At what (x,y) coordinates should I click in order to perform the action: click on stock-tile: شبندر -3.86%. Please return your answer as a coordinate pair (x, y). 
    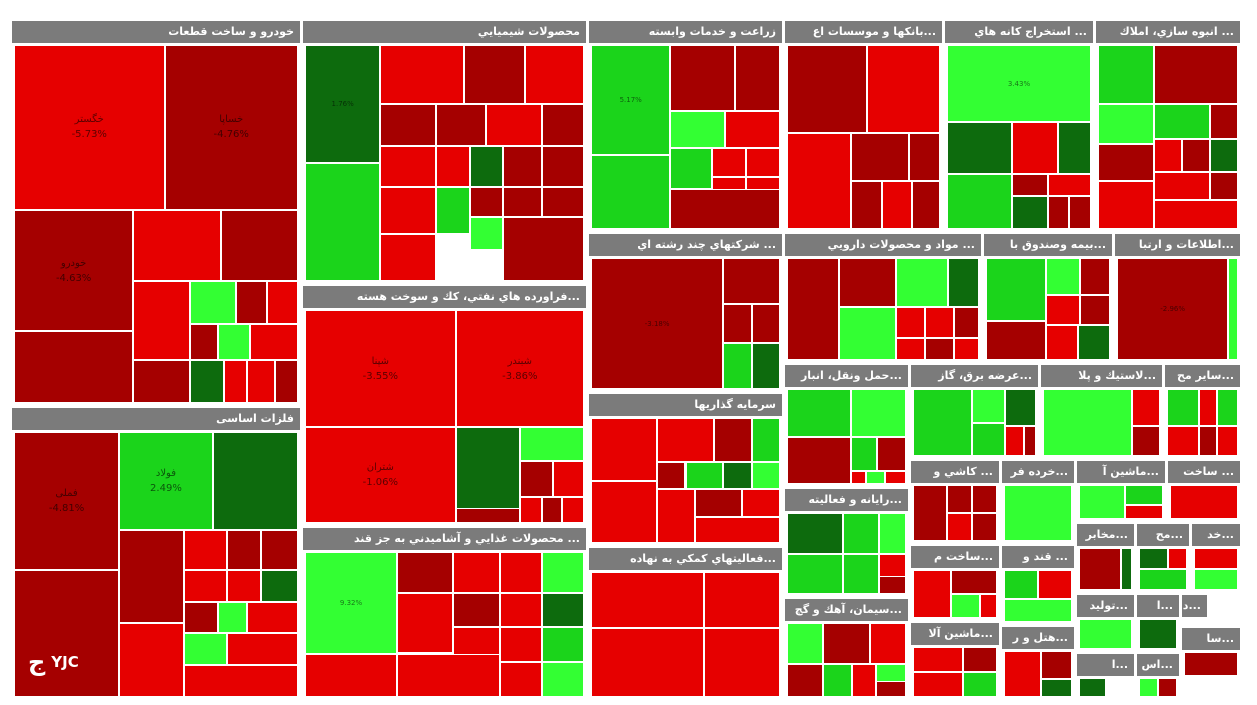
    Looking at the image, I should click on (519, 369).